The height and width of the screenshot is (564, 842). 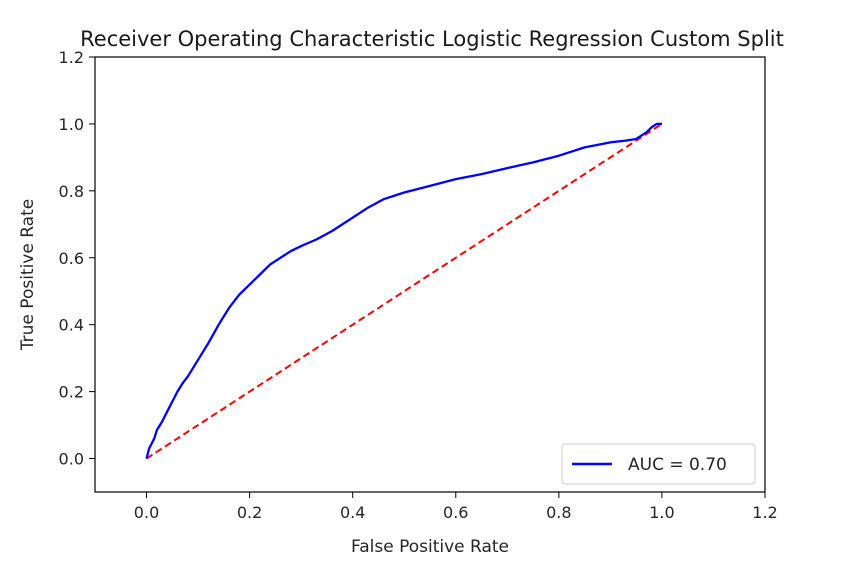 I want to click on x-axis-title: False Positive Rate, so click(x=430, y=547).